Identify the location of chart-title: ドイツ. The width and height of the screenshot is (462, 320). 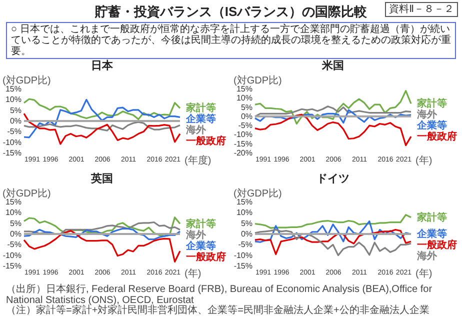
(333, 179).